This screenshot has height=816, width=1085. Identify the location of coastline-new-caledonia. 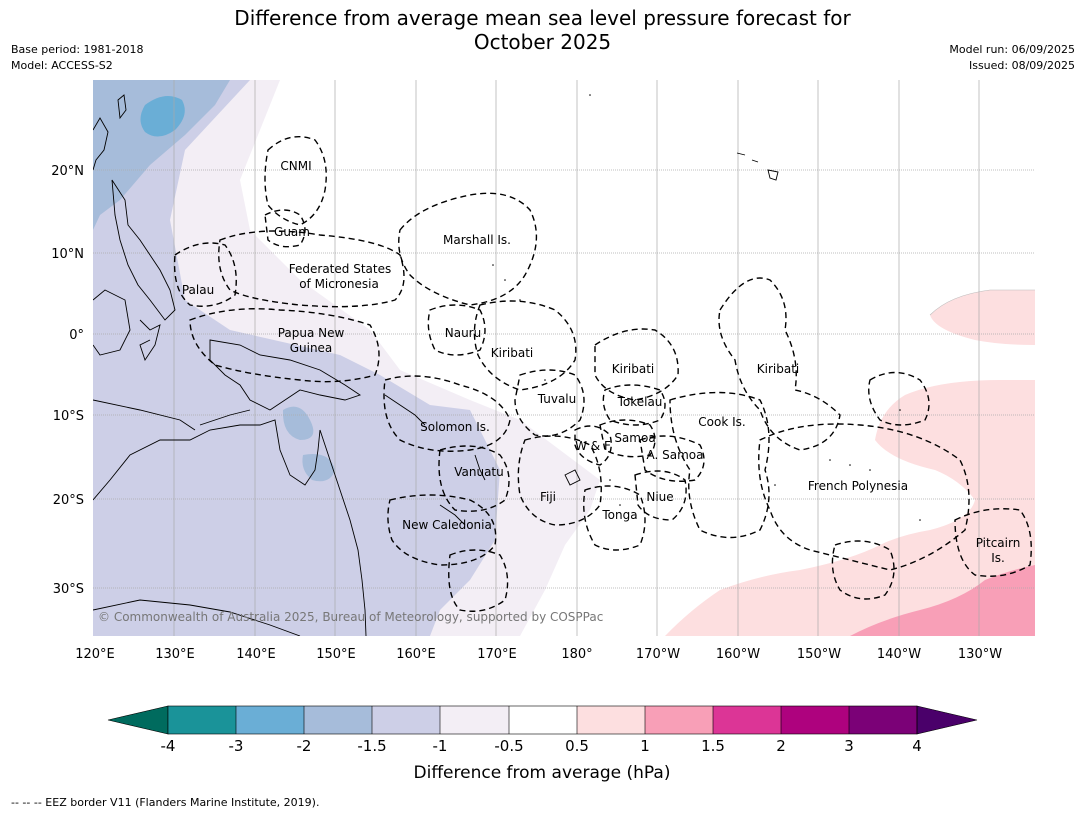
(452, 515).